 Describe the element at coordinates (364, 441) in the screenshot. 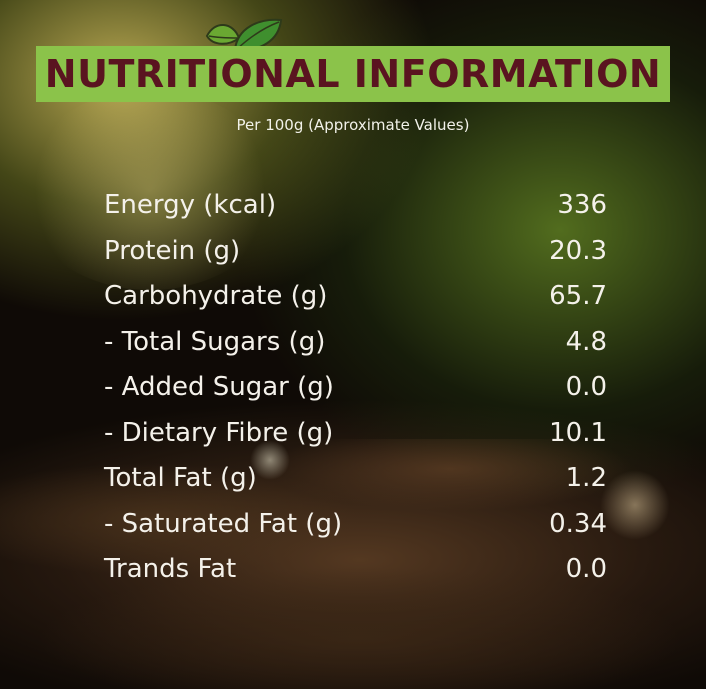

I see `nutrition-row: - Dietary Fibre (g) 10.1` at that location.